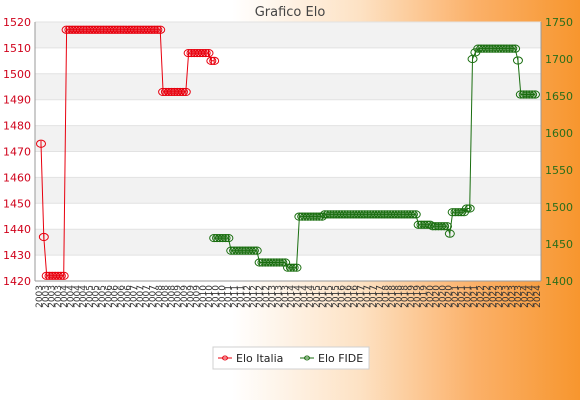 The image size is (580, 400). What do you see at coordinates (340, 358) in the screenshot?
I see `legend-label-elo-fide: Elo FIDE` at bounding box center [340, 358].